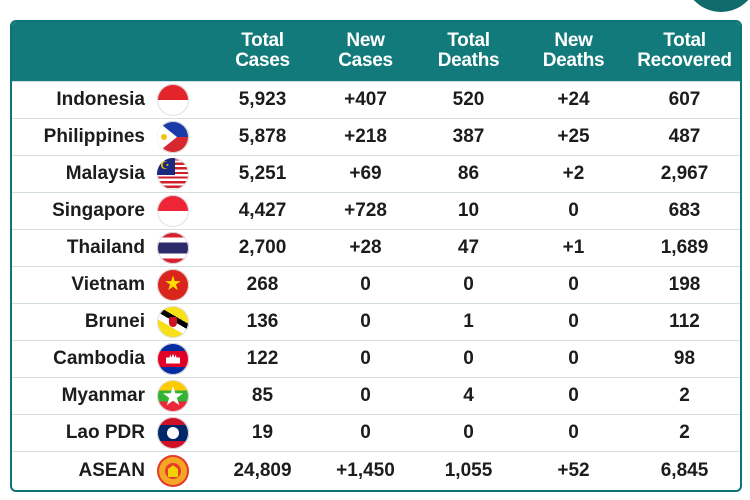 The image size is (750, 500). What do you see at coordinates (684, 358) in the screenshot?
I see `total-recovered-cell: 98` at bounding box center [684, 358].